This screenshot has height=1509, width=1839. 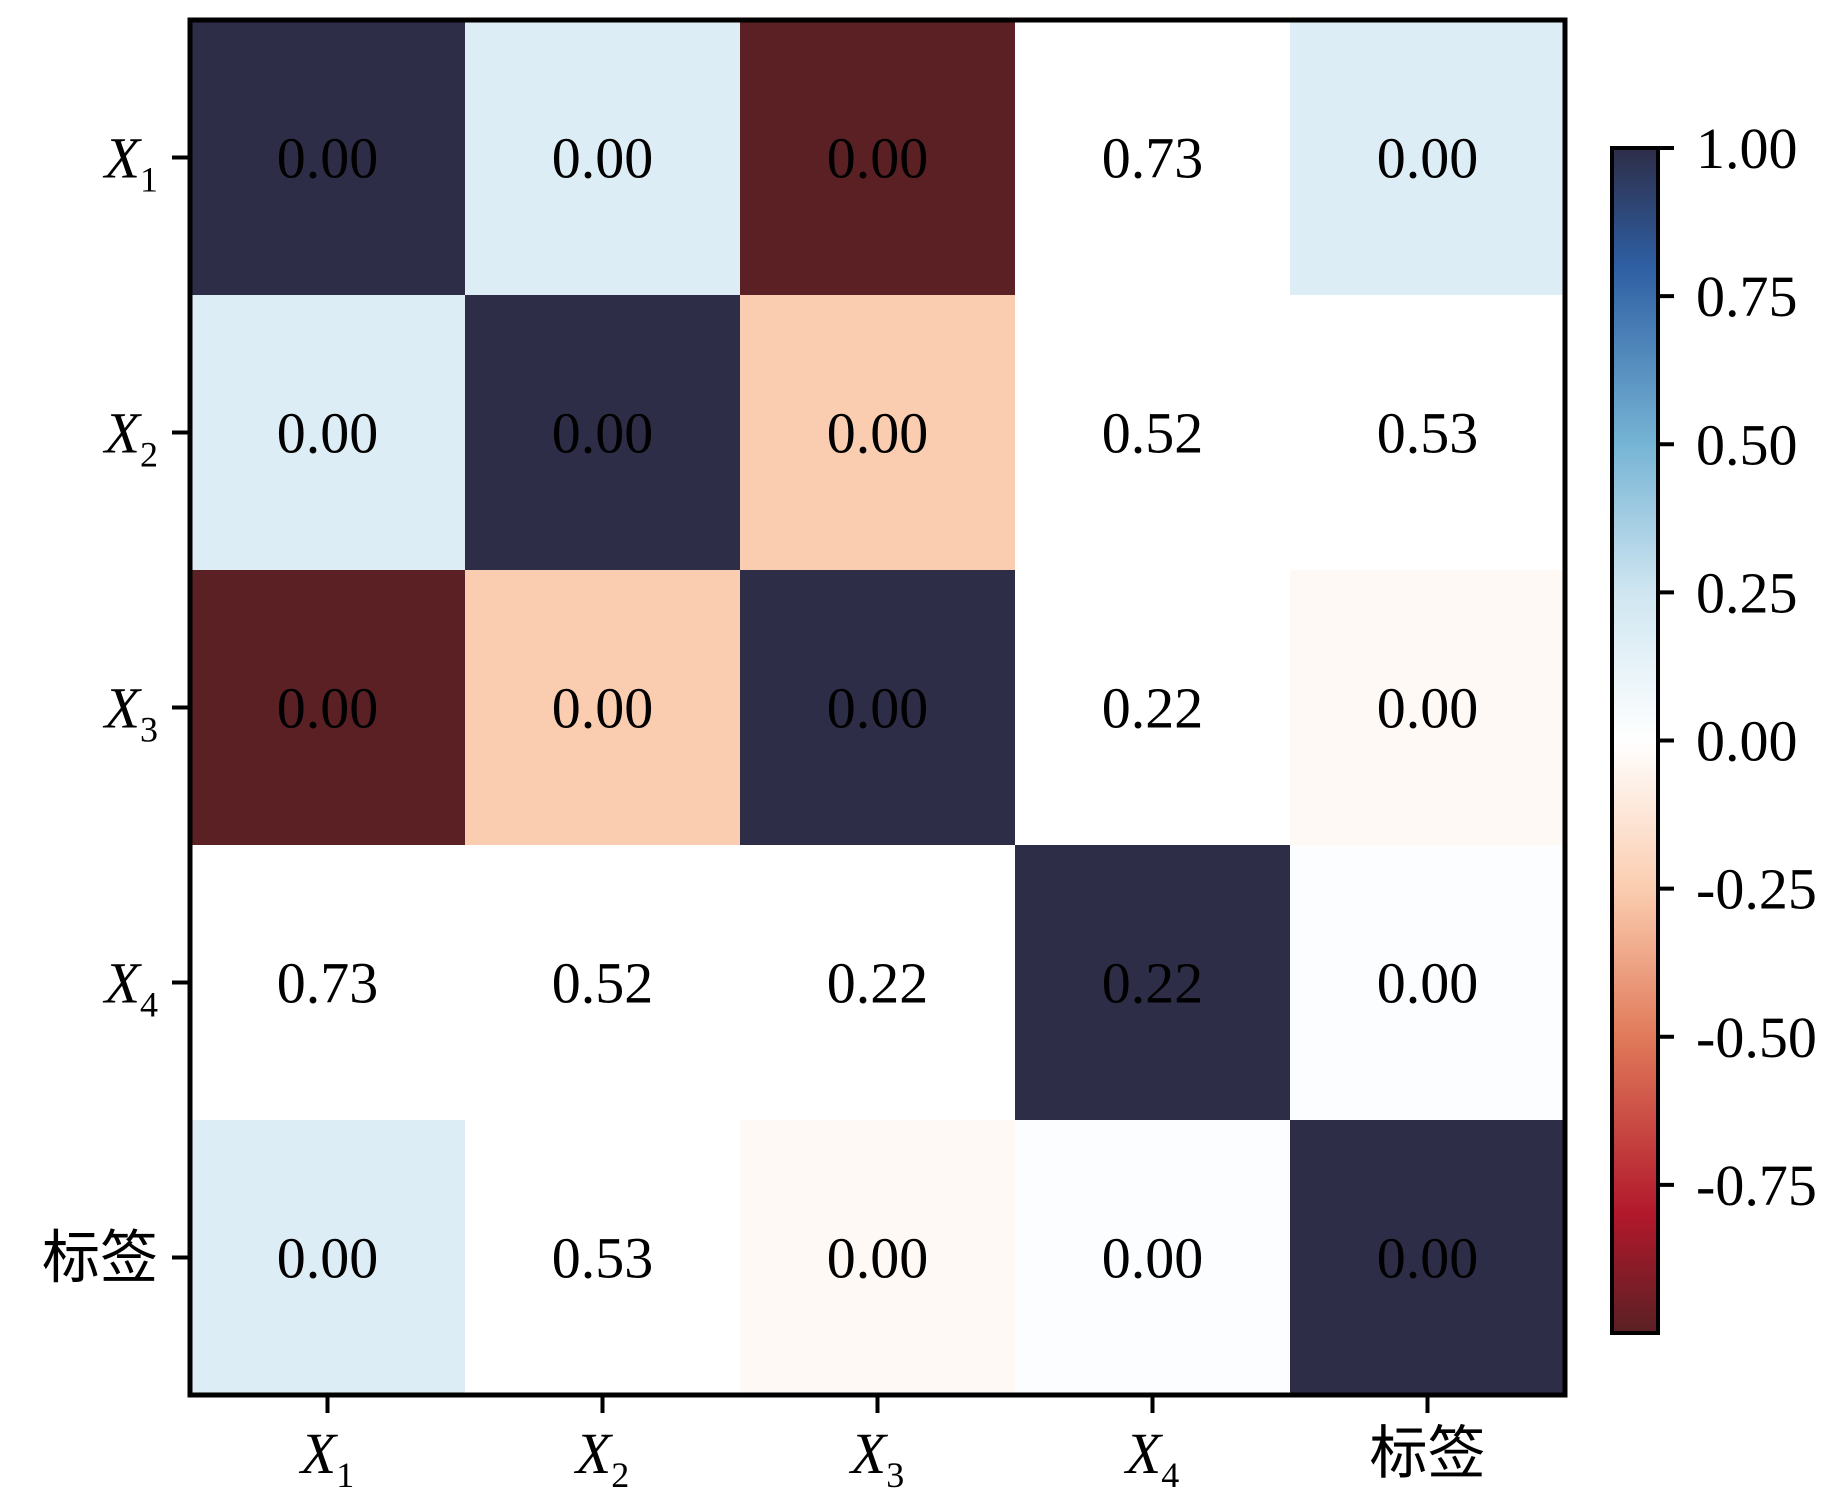 I want to click on y-tick-label-0-base: X, so click(x=123, y=158).